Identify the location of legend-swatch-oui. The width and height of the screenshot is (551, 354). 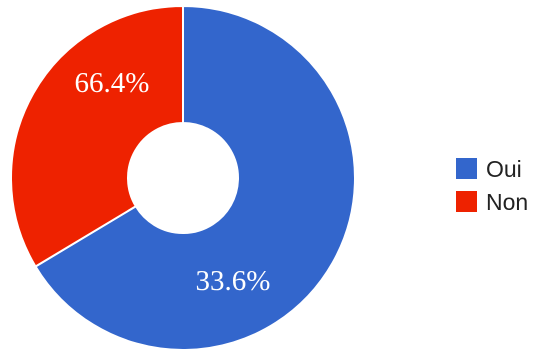
(466, 168).